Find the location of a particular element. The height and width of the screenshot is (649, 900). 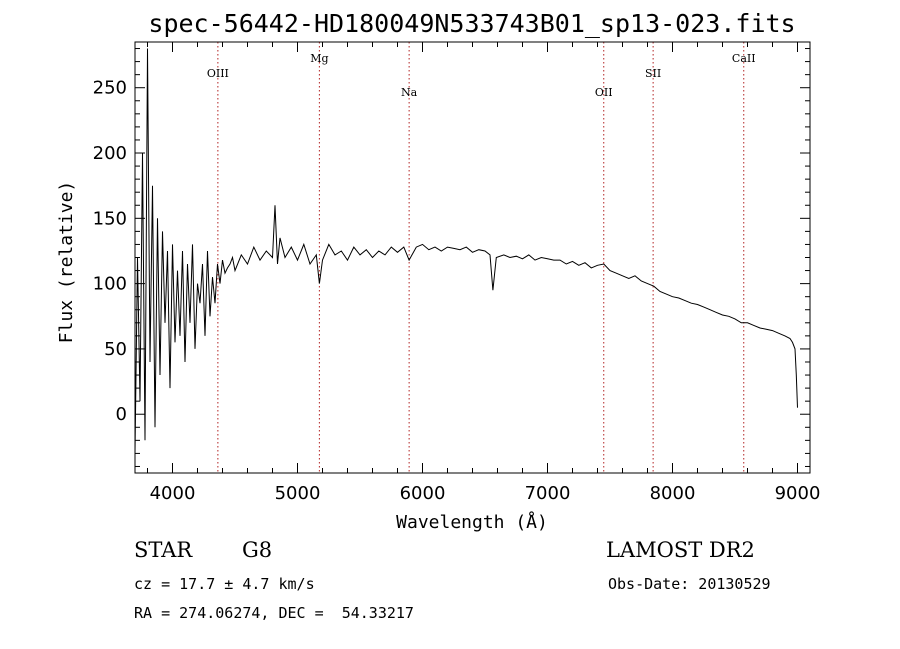

x-tick-label: 8000 is located at coordinates (673, 493).